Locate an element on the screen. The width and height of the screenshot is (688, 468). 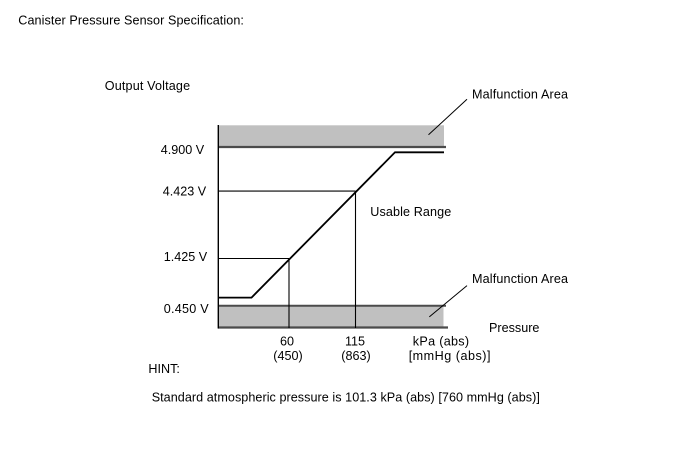
svg-text: Pressure is located at coordinates (514, 328).